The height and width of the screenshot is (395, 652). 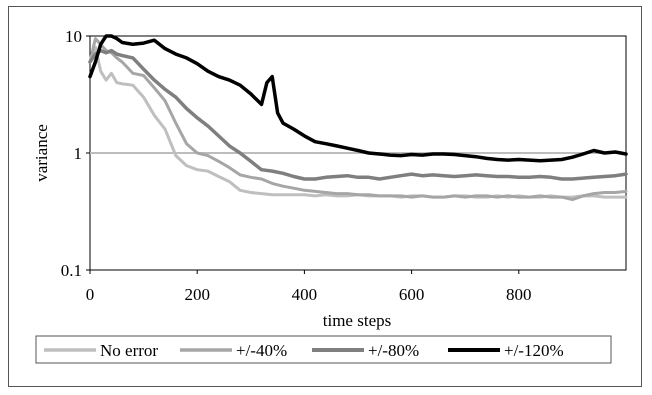 What do you see at coordinates (71, 270) in the screenshot?
I see `y-tick-label: 0.1` at bounding box center [71, 270].